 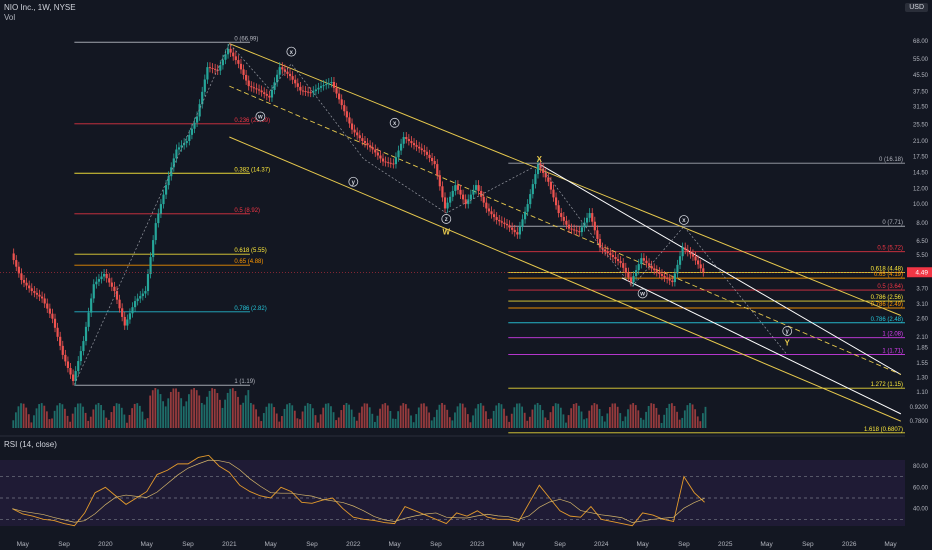 I want to click on y-tick-label: 3.10, so click(x=922, y=305).